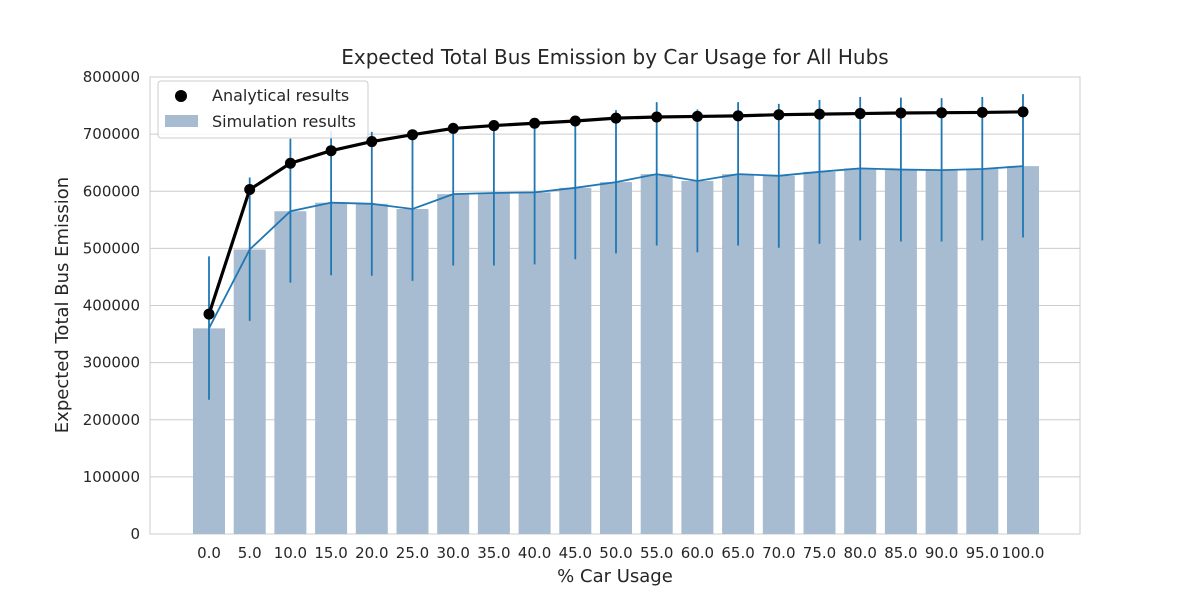 The height and width of the screenshot is (600, 1200). I want to click on x-tick-label: 65.0, so click(737, 553).